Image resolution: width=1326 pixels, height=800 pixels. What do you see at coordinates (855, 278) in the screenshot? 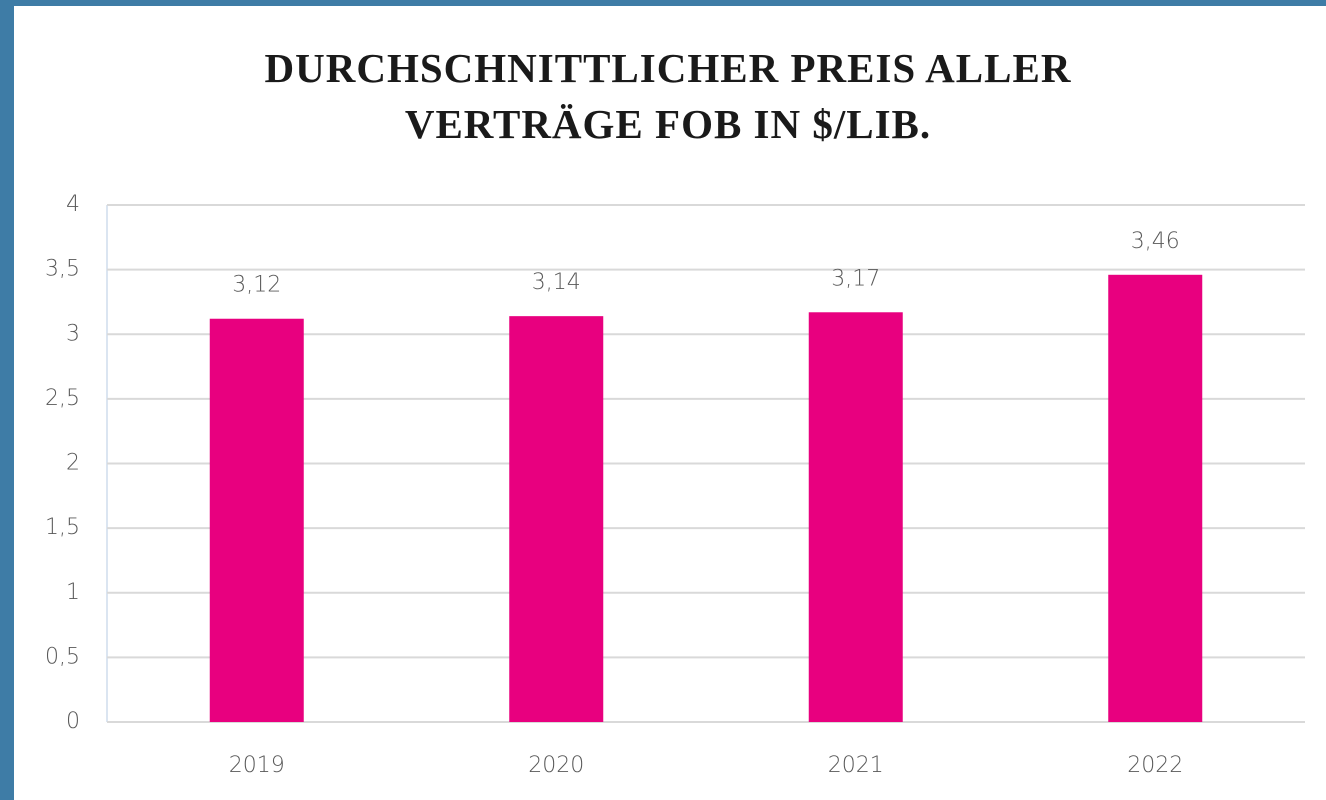
I see `data-label: 3,17` at bounding box center [855, 278].